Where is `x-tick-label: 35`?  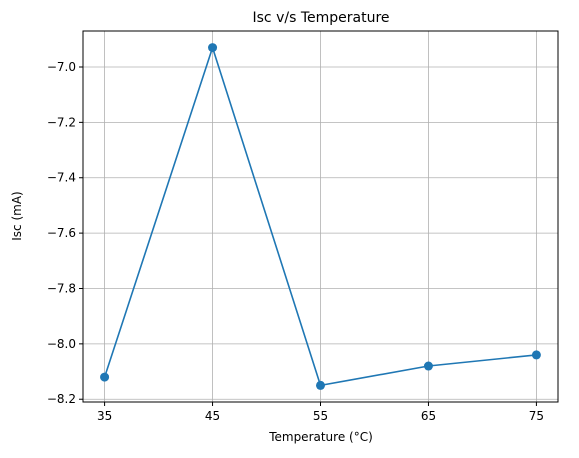
x-tick-label: 35 is located at coordinates (104, 416).